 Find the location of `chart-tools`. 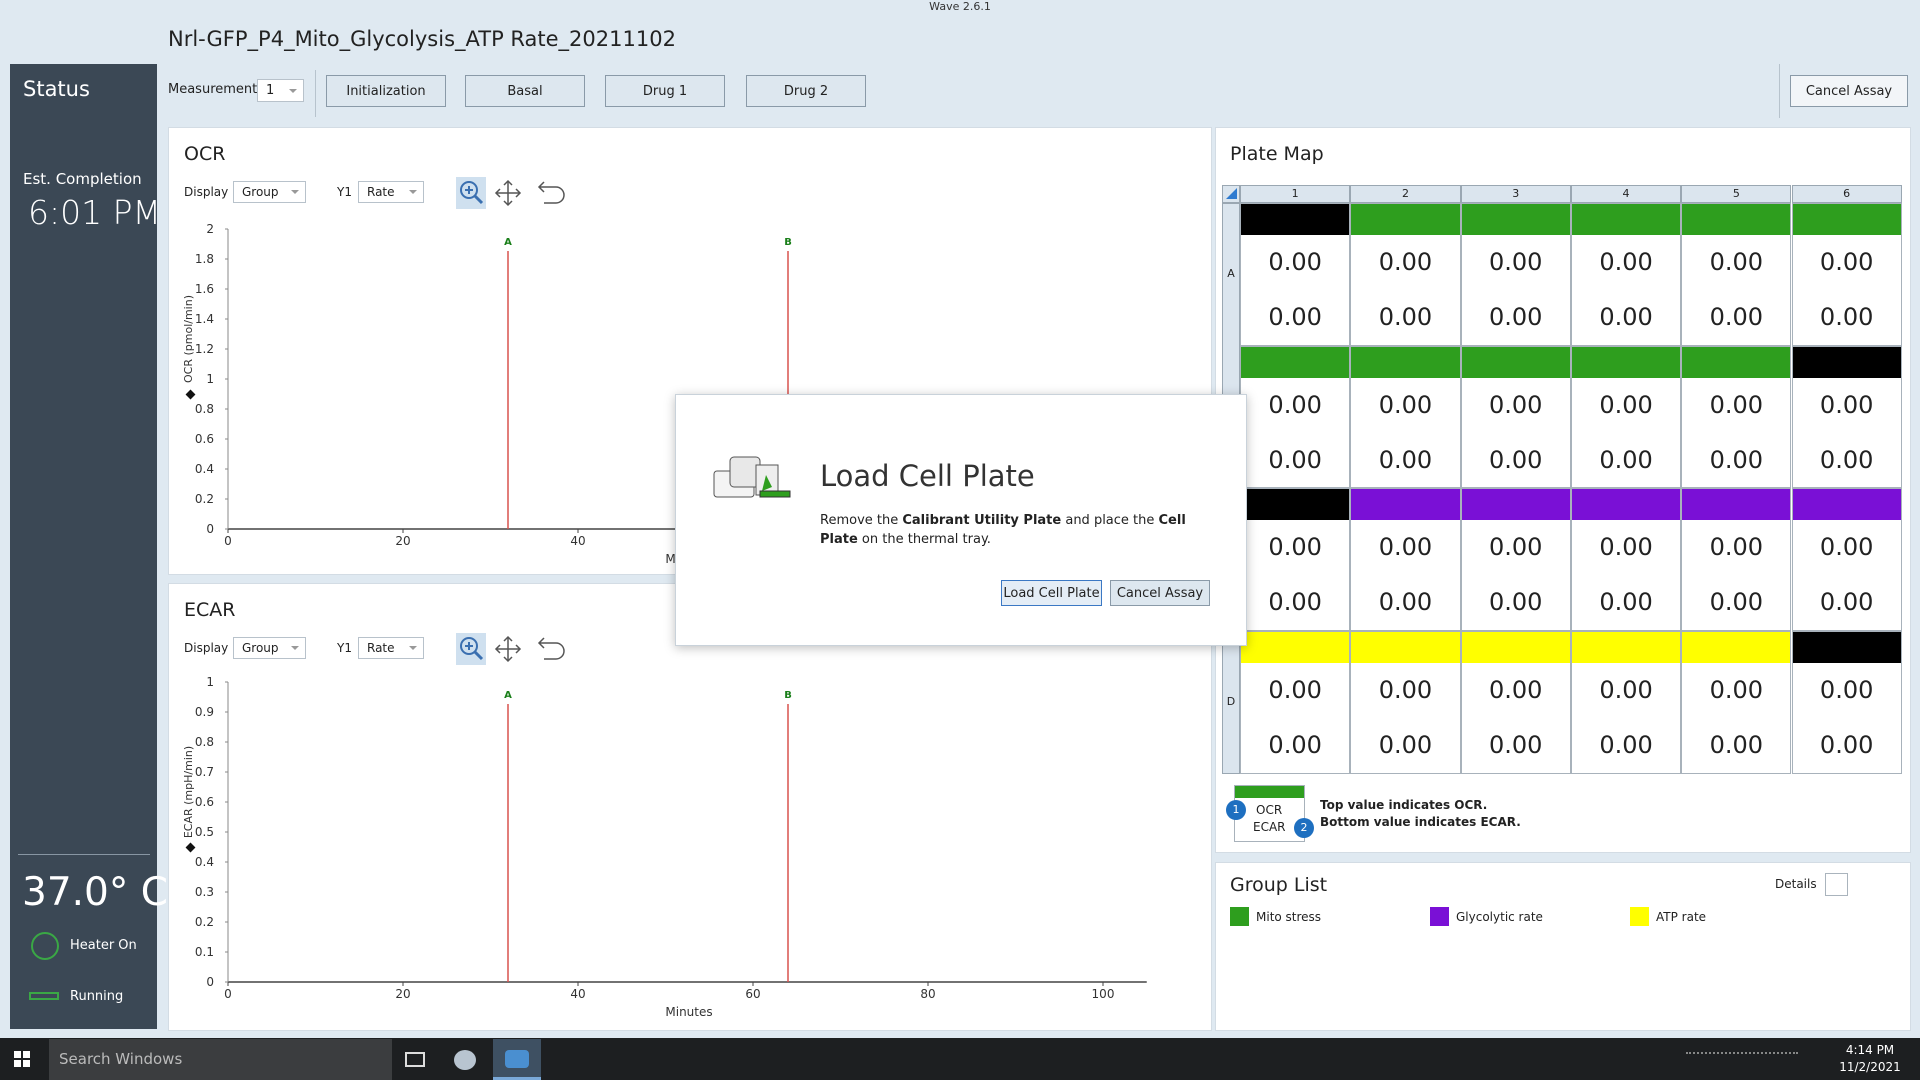

chart-tools is located at coordinates (511, 649).